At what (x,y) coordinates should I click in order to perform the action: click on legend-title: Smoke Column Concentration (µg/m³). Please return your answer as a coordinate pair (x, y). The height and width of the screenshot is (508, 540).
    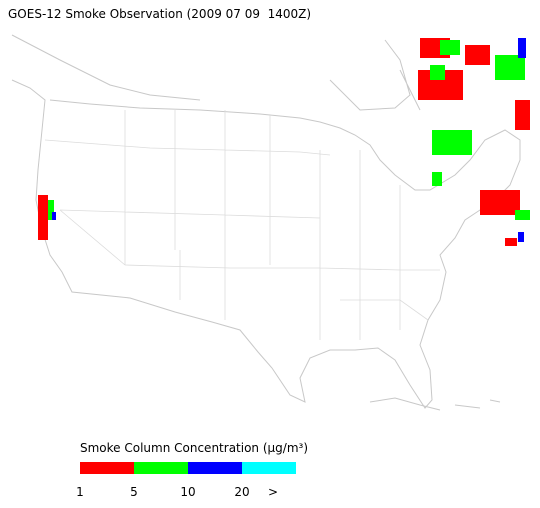
    Looking at the image, I should click on (194, 448).